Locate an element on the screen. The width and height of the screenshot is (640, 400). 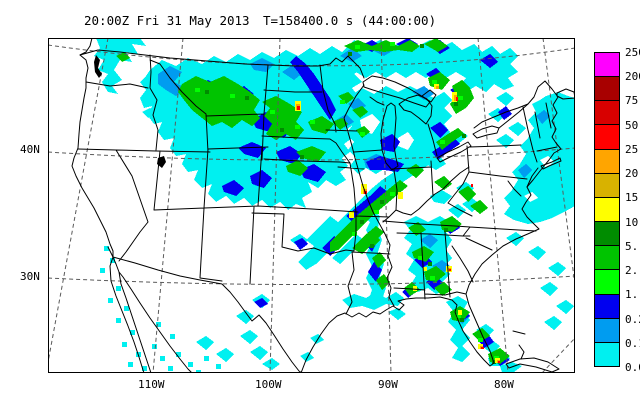
legend-label: 0.10 is located at coordinates (632, 343).